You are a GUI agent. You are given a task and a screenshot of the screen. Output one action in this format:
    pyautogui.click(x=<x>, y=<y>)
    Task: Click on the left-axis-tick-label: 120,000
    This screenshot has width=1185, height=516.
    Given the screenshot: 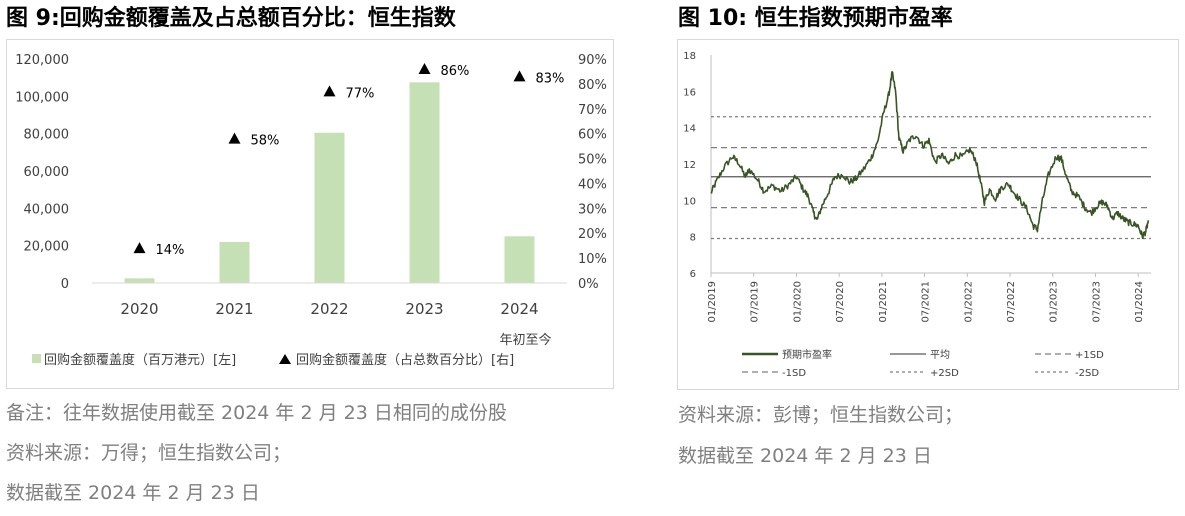 What is the action you would take?
    pyautogui.click(x=42, y=60)
    